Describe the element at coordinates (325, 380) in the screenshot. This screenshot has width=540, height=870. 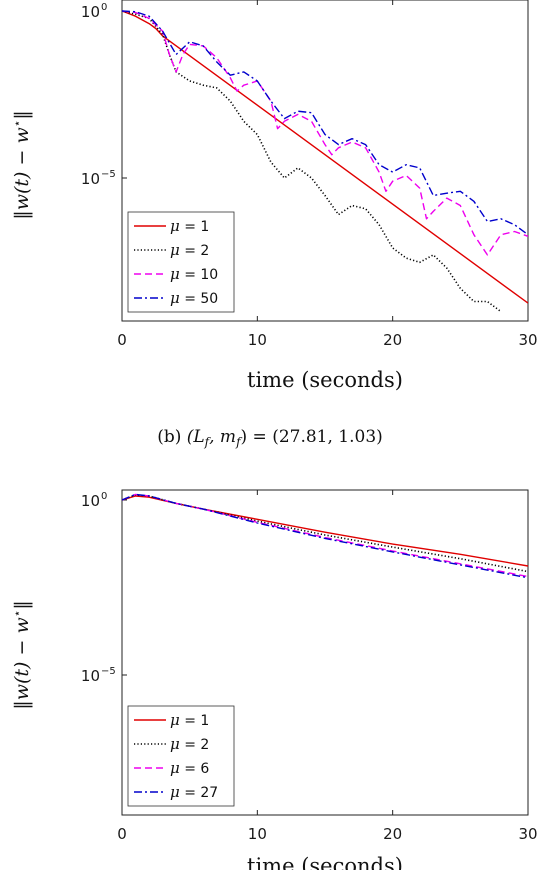
I see `x-axis-label-top: time (seconds)` at that location.